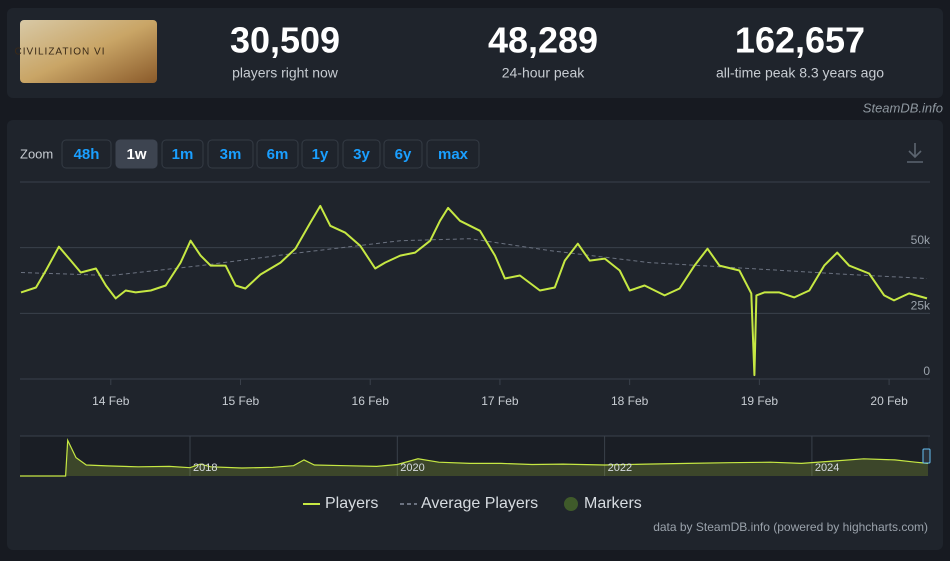 The image size is (950, 561). I want to click on navigator-bg, so click(474, 456).